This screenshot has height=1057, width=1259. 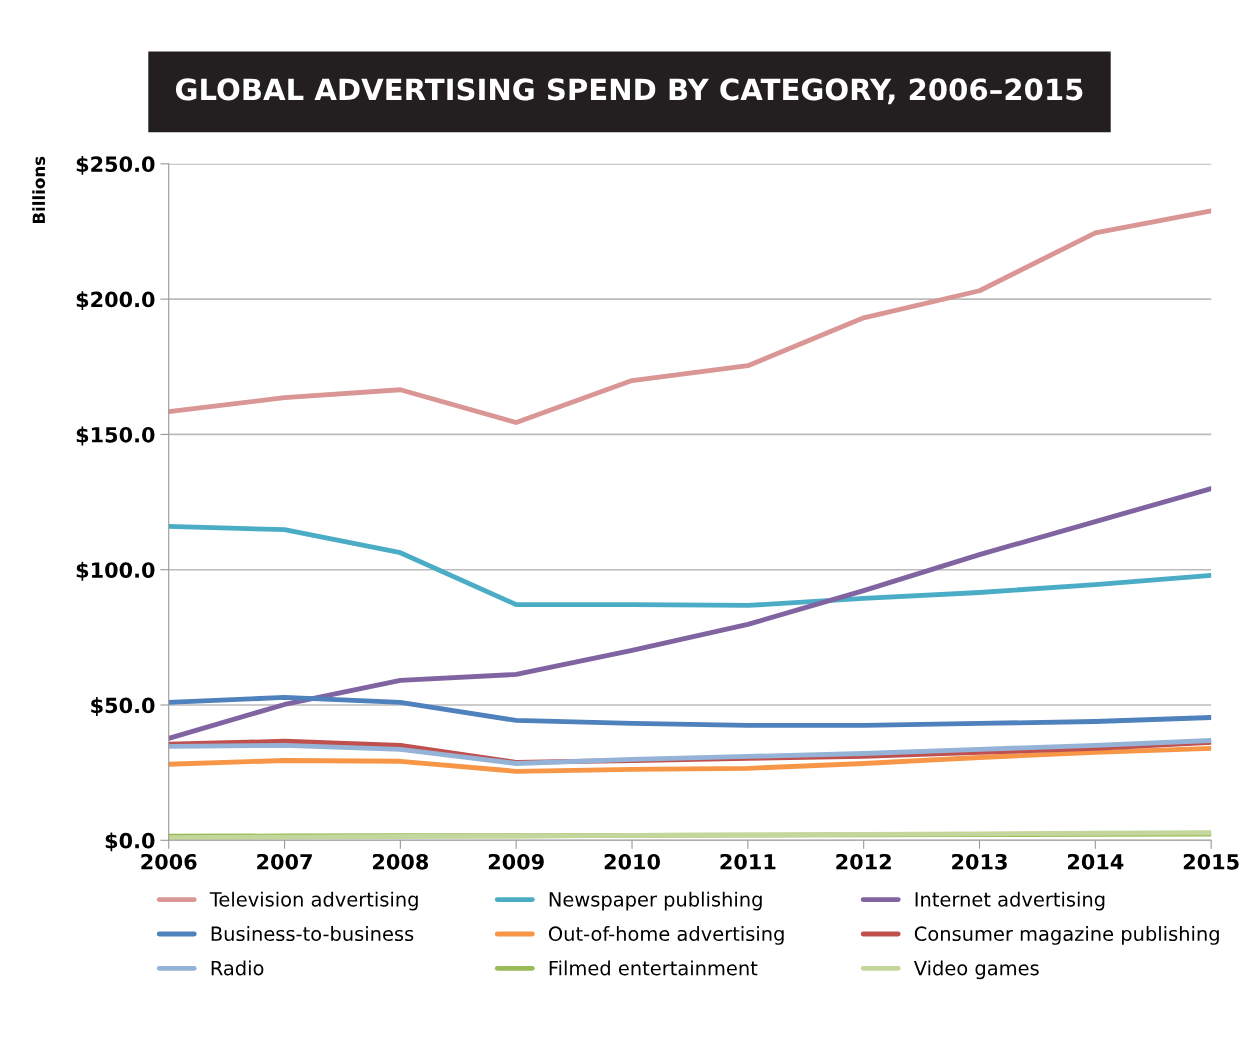 I want to click on legend-label: Filmed entertainment, so click(x=653, y=968).